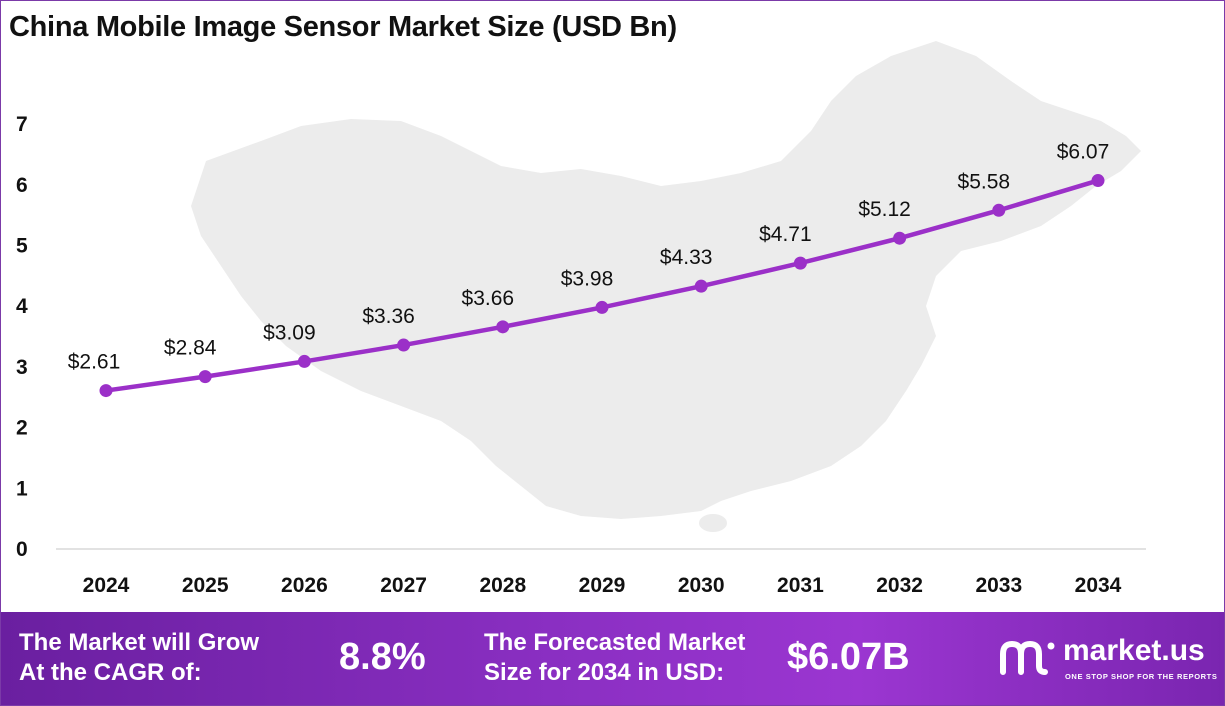 Image resolution: width=1225 pixels, height=706 pixels. I want to click on data-label: $3.09, so click(289, 332).